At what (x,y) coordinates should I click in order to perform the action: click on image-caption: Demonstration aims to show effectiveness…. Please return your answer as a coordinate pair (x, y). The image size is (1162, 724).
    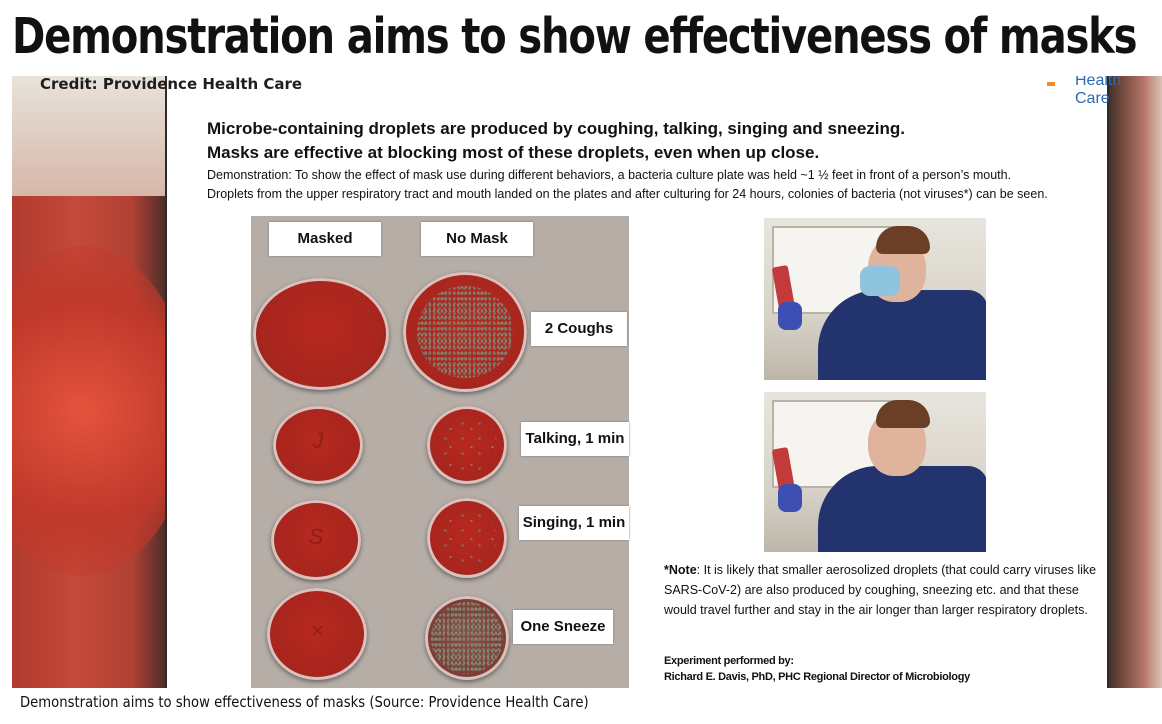
    Looking at the image, I should click on (304, 702).